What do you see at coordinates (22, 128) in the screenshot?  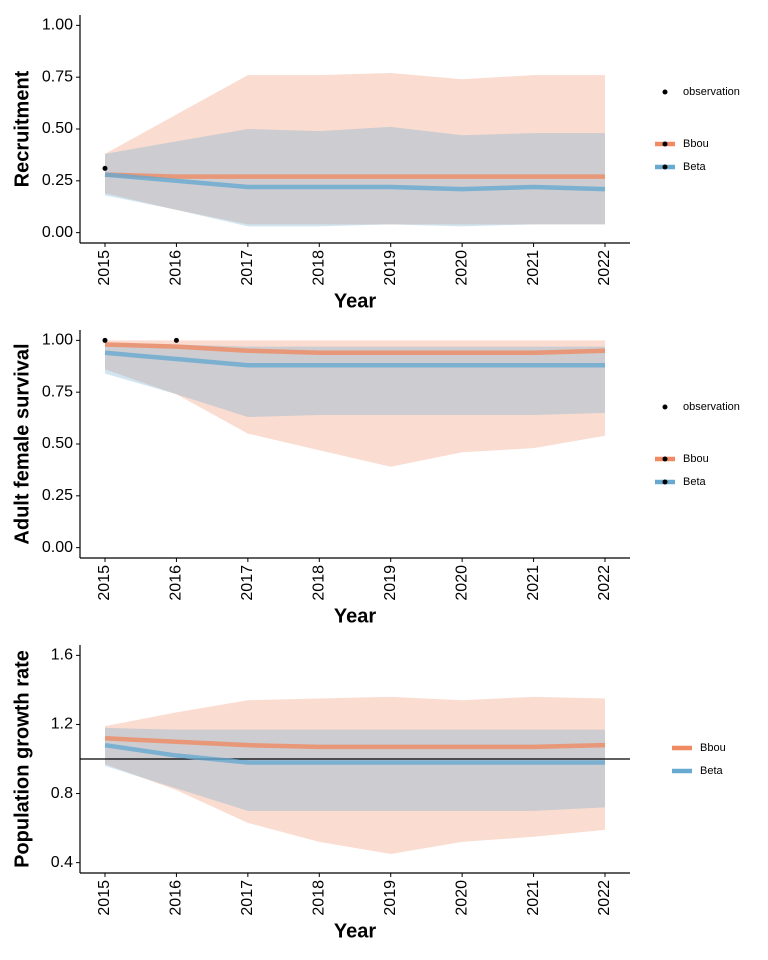 I see `y-axis-title: Recruitment` at bounding box center [22, 128].